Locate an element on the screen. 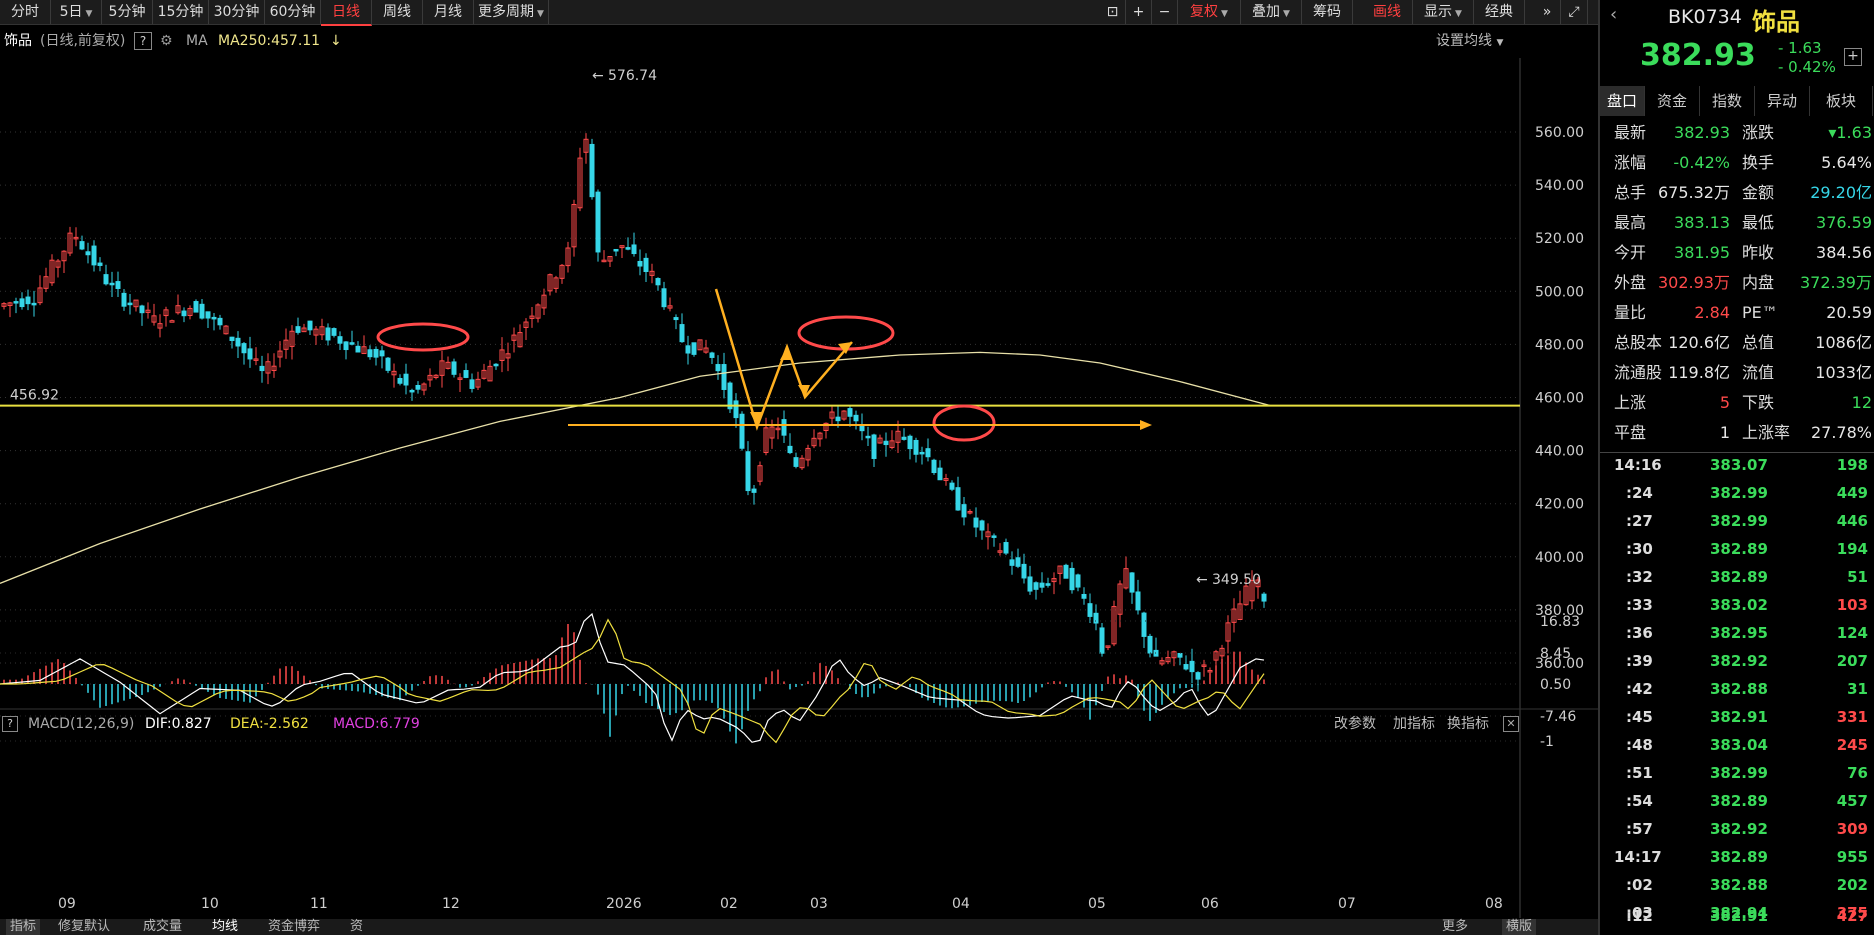 The height and width of the screenshot is (935, 1874). low-marker-arrow: ← is located at coordinates (1202, 580).